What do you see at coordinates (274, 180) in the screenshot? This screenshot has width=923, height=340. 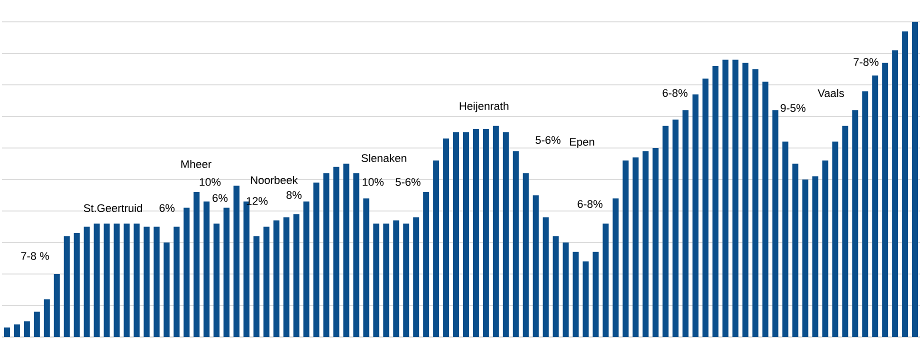 I see `annotation: Noorbeek` at bounding box center [274, 180].